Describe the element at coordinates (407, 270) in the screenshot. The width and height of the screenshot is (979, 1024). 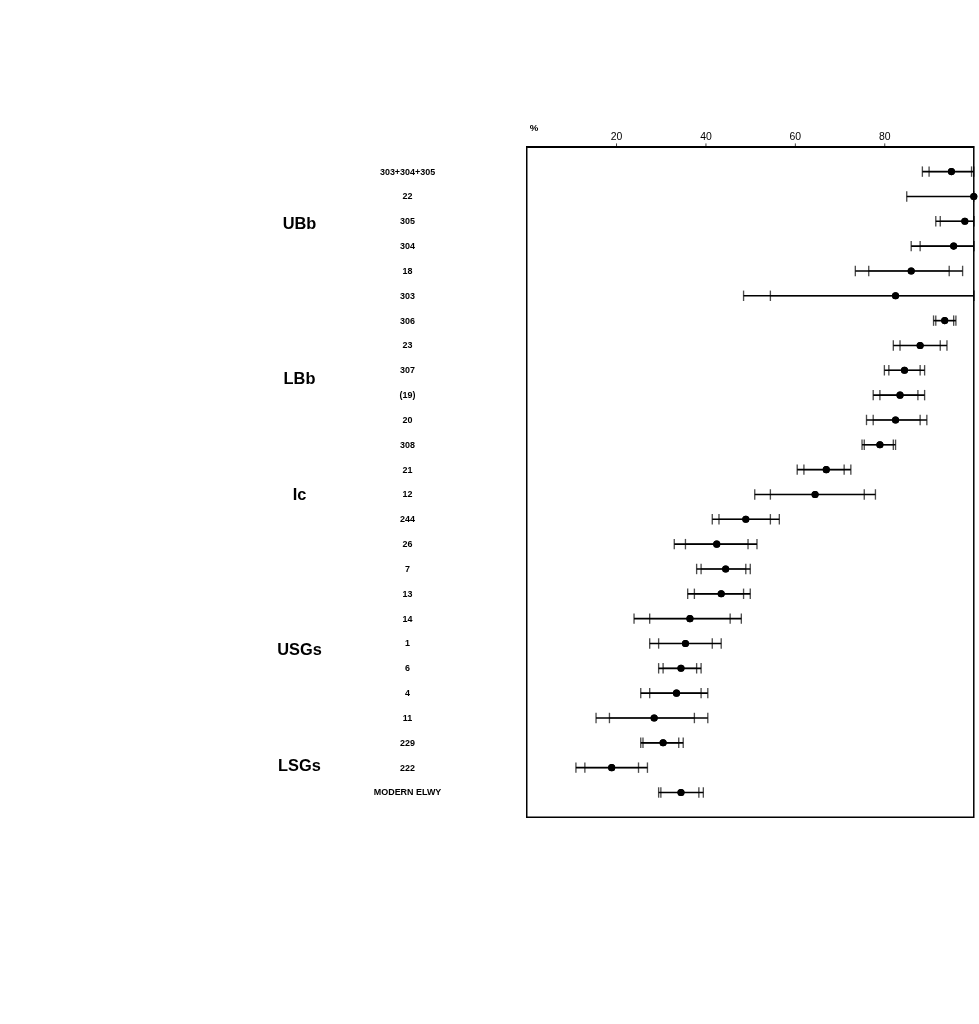
I see `y-tick-label: 18` at that location.